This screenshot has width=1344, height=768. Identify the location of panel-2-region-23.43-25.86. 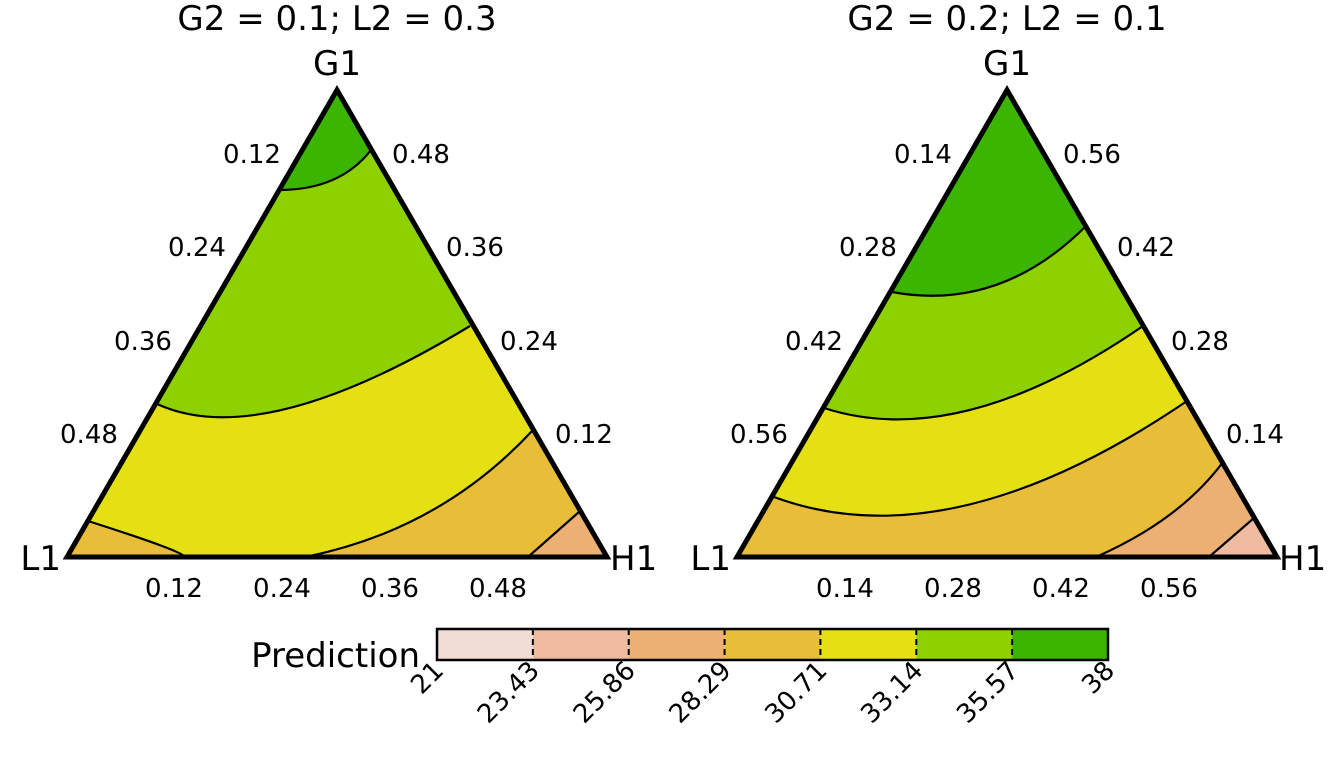
(1243, 537).